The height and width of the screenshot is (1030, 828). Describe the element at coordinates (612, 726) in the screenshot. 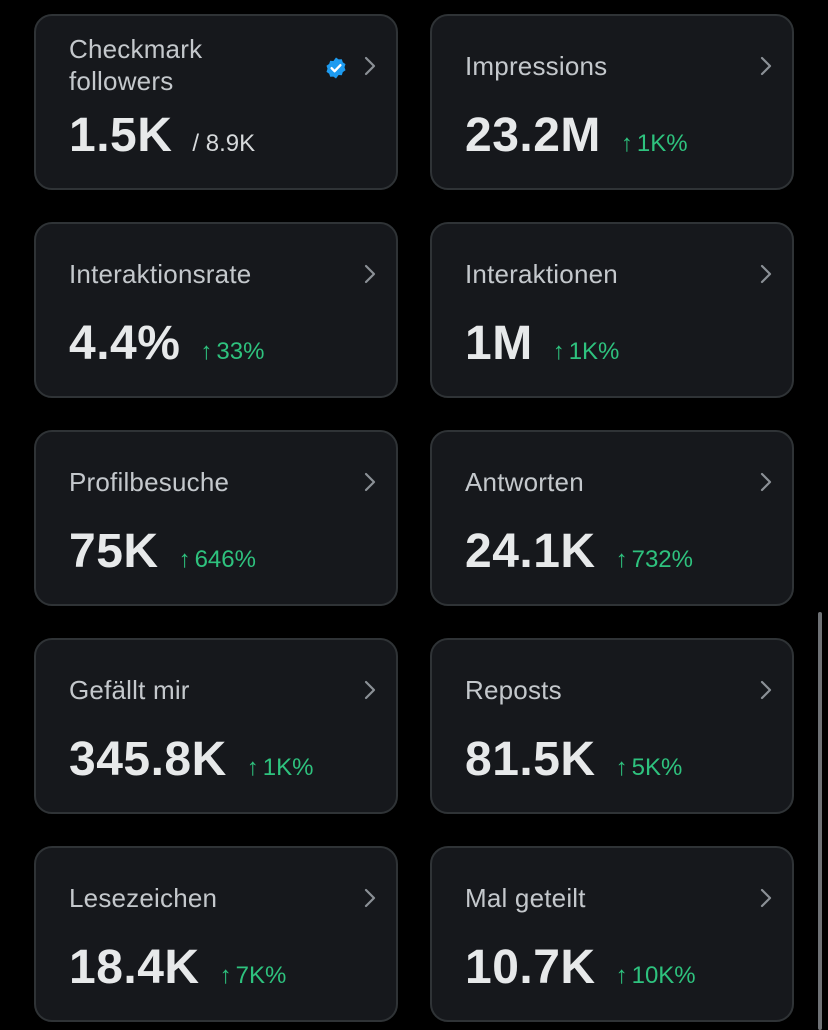

I see `stat-card-reposts: Reposts 81.5K ↑ 5K%` at that location.